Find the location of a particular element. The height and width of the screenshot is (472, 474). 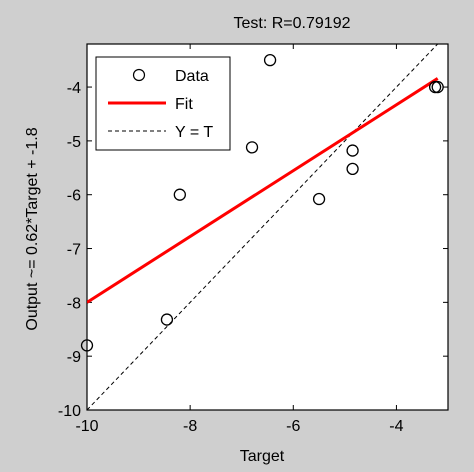

legend: Data Fit Y = T is located at coordinates (163, 103).